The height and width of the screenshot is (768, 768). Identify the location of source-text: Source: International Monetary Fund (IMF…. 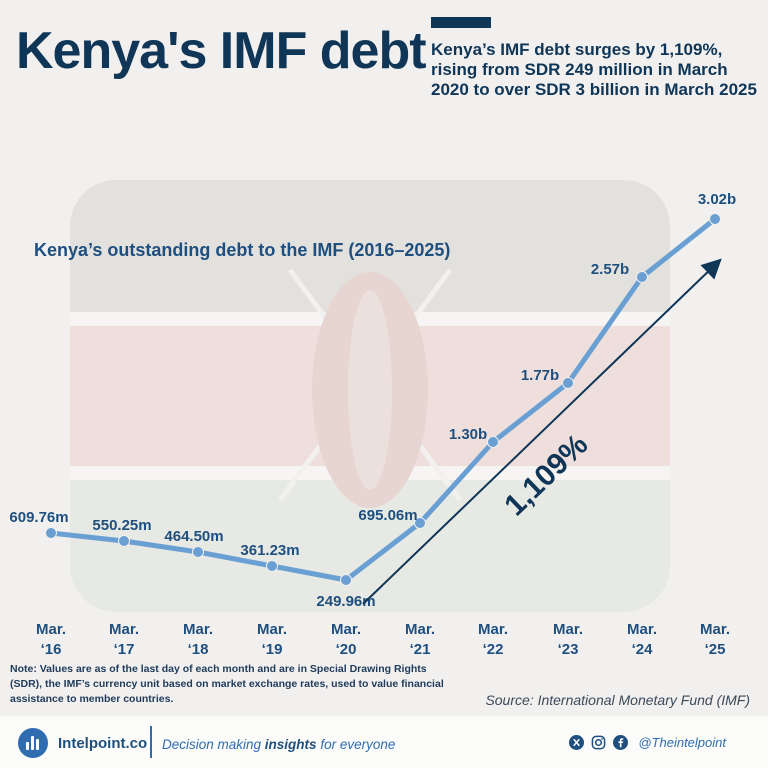
(617, 700).